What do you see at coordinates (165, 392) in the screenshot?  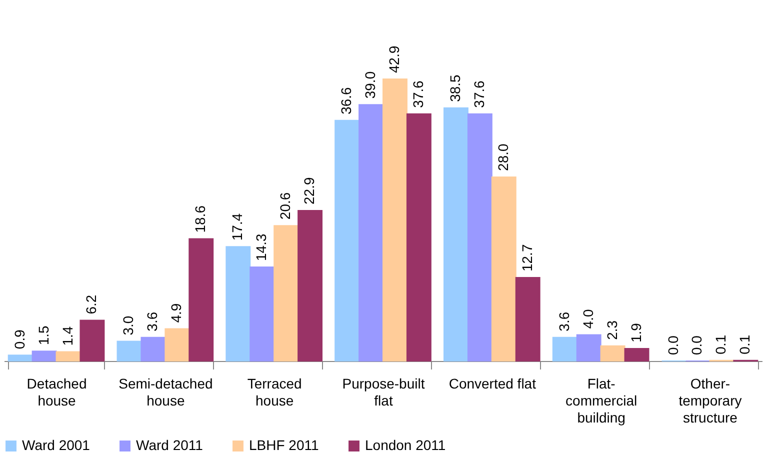 I see `x-tick-label: Semi-detached house` at bounding box center [165, 392].